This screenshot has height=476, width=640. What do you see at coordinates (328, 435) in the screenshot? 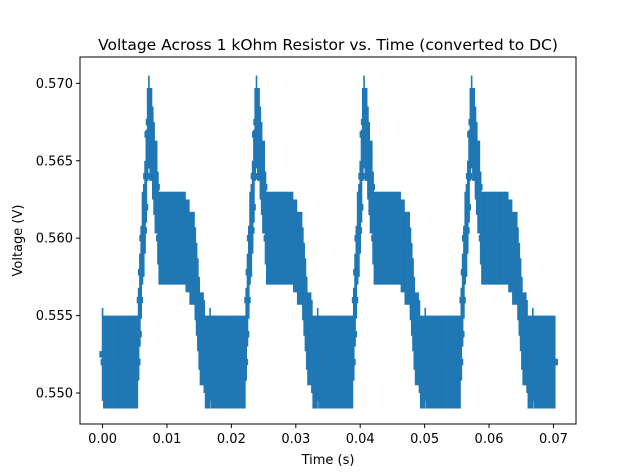
I see `x-axis: 0.00 0.01 0.02 0.03 0.04 0.05 0.06 0.07` at bounding box center [328, 435].